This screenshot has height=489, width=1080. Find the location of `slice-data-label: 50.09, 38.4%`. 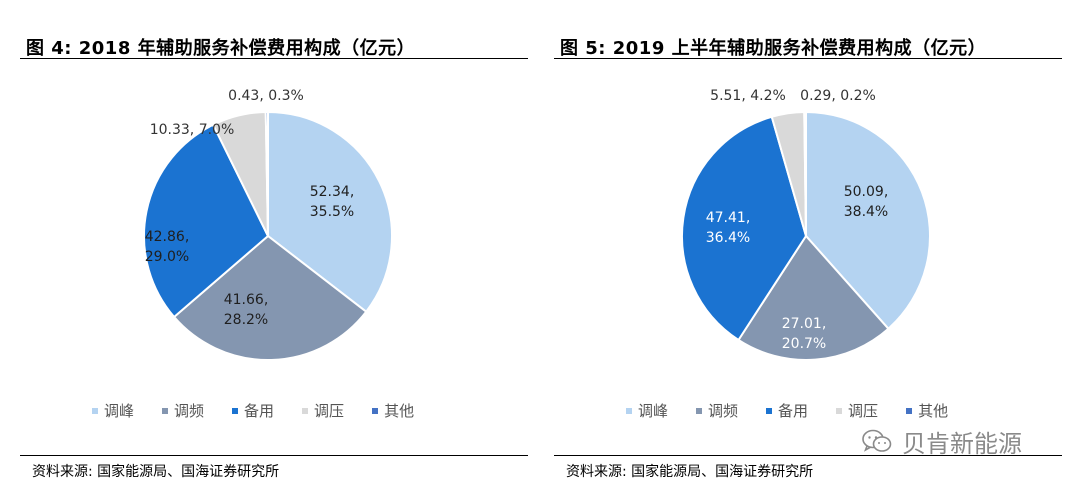

slice-data-label: 50.09, 38.4% is located at coordinates (866, 202).